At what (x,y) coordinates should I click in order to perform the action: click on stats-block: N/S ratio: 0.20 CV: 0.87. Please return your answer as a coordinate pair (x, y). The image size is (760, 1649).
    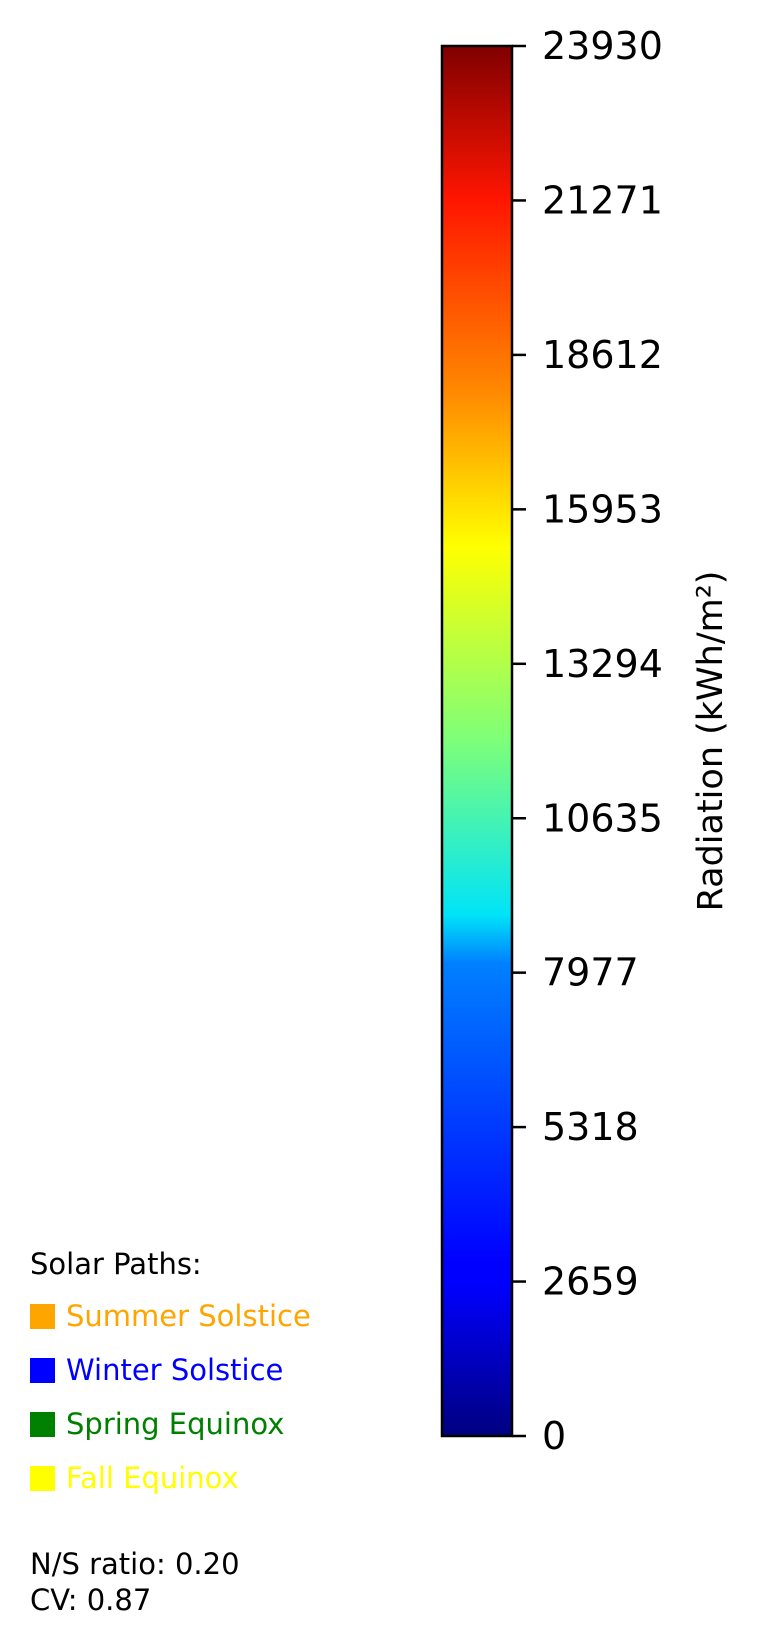
    Looking at the image, I should click on (135, 1582).